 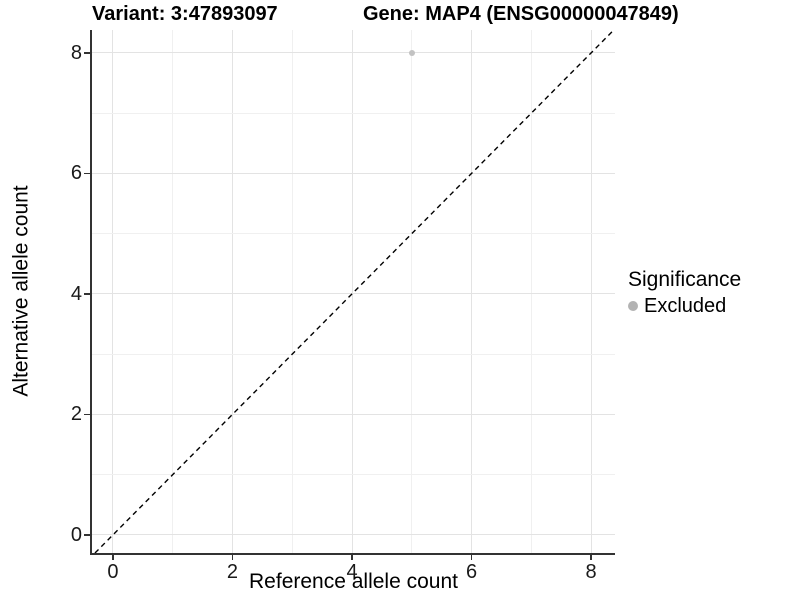 What do you see at coordinates (411, 52) in the screenshot?
I see `data-point` at bounding box center [411, 52].